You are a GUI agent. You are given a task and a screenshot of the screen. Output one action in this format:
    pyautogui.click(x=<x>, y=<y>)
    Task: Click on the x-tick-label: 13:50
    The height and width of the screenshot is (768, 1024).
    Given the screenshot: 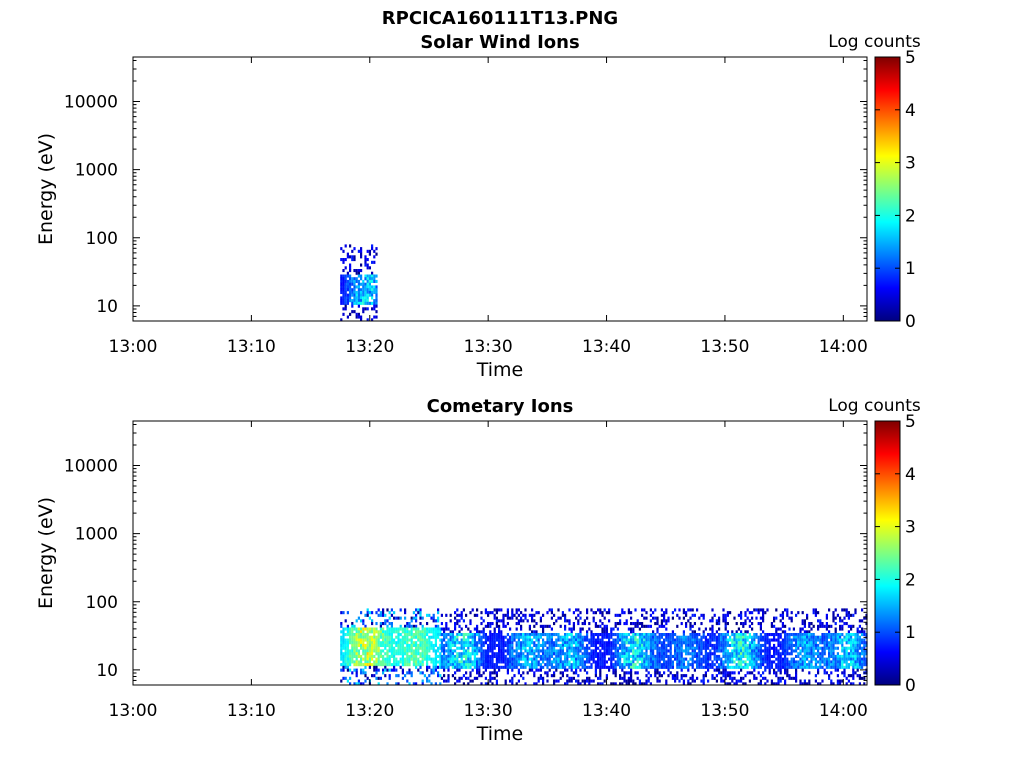 What is the action you would take?
    pyautogui.click(x=724, y=347)
    